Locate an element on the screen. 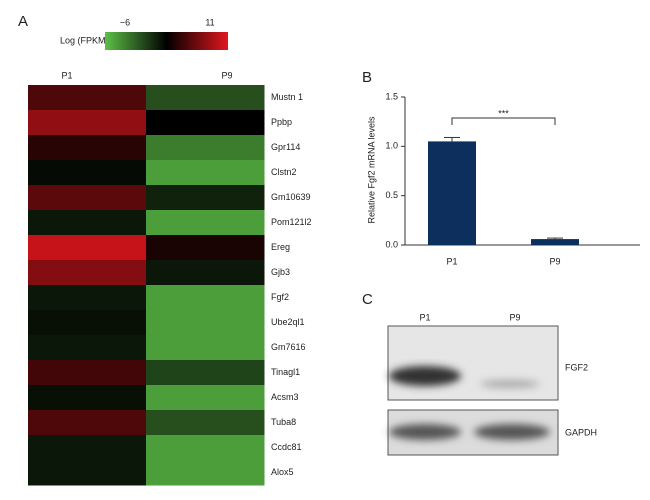 The image size is (650, 500). row-label: Gjb3 is located at coordinates (280, 272).